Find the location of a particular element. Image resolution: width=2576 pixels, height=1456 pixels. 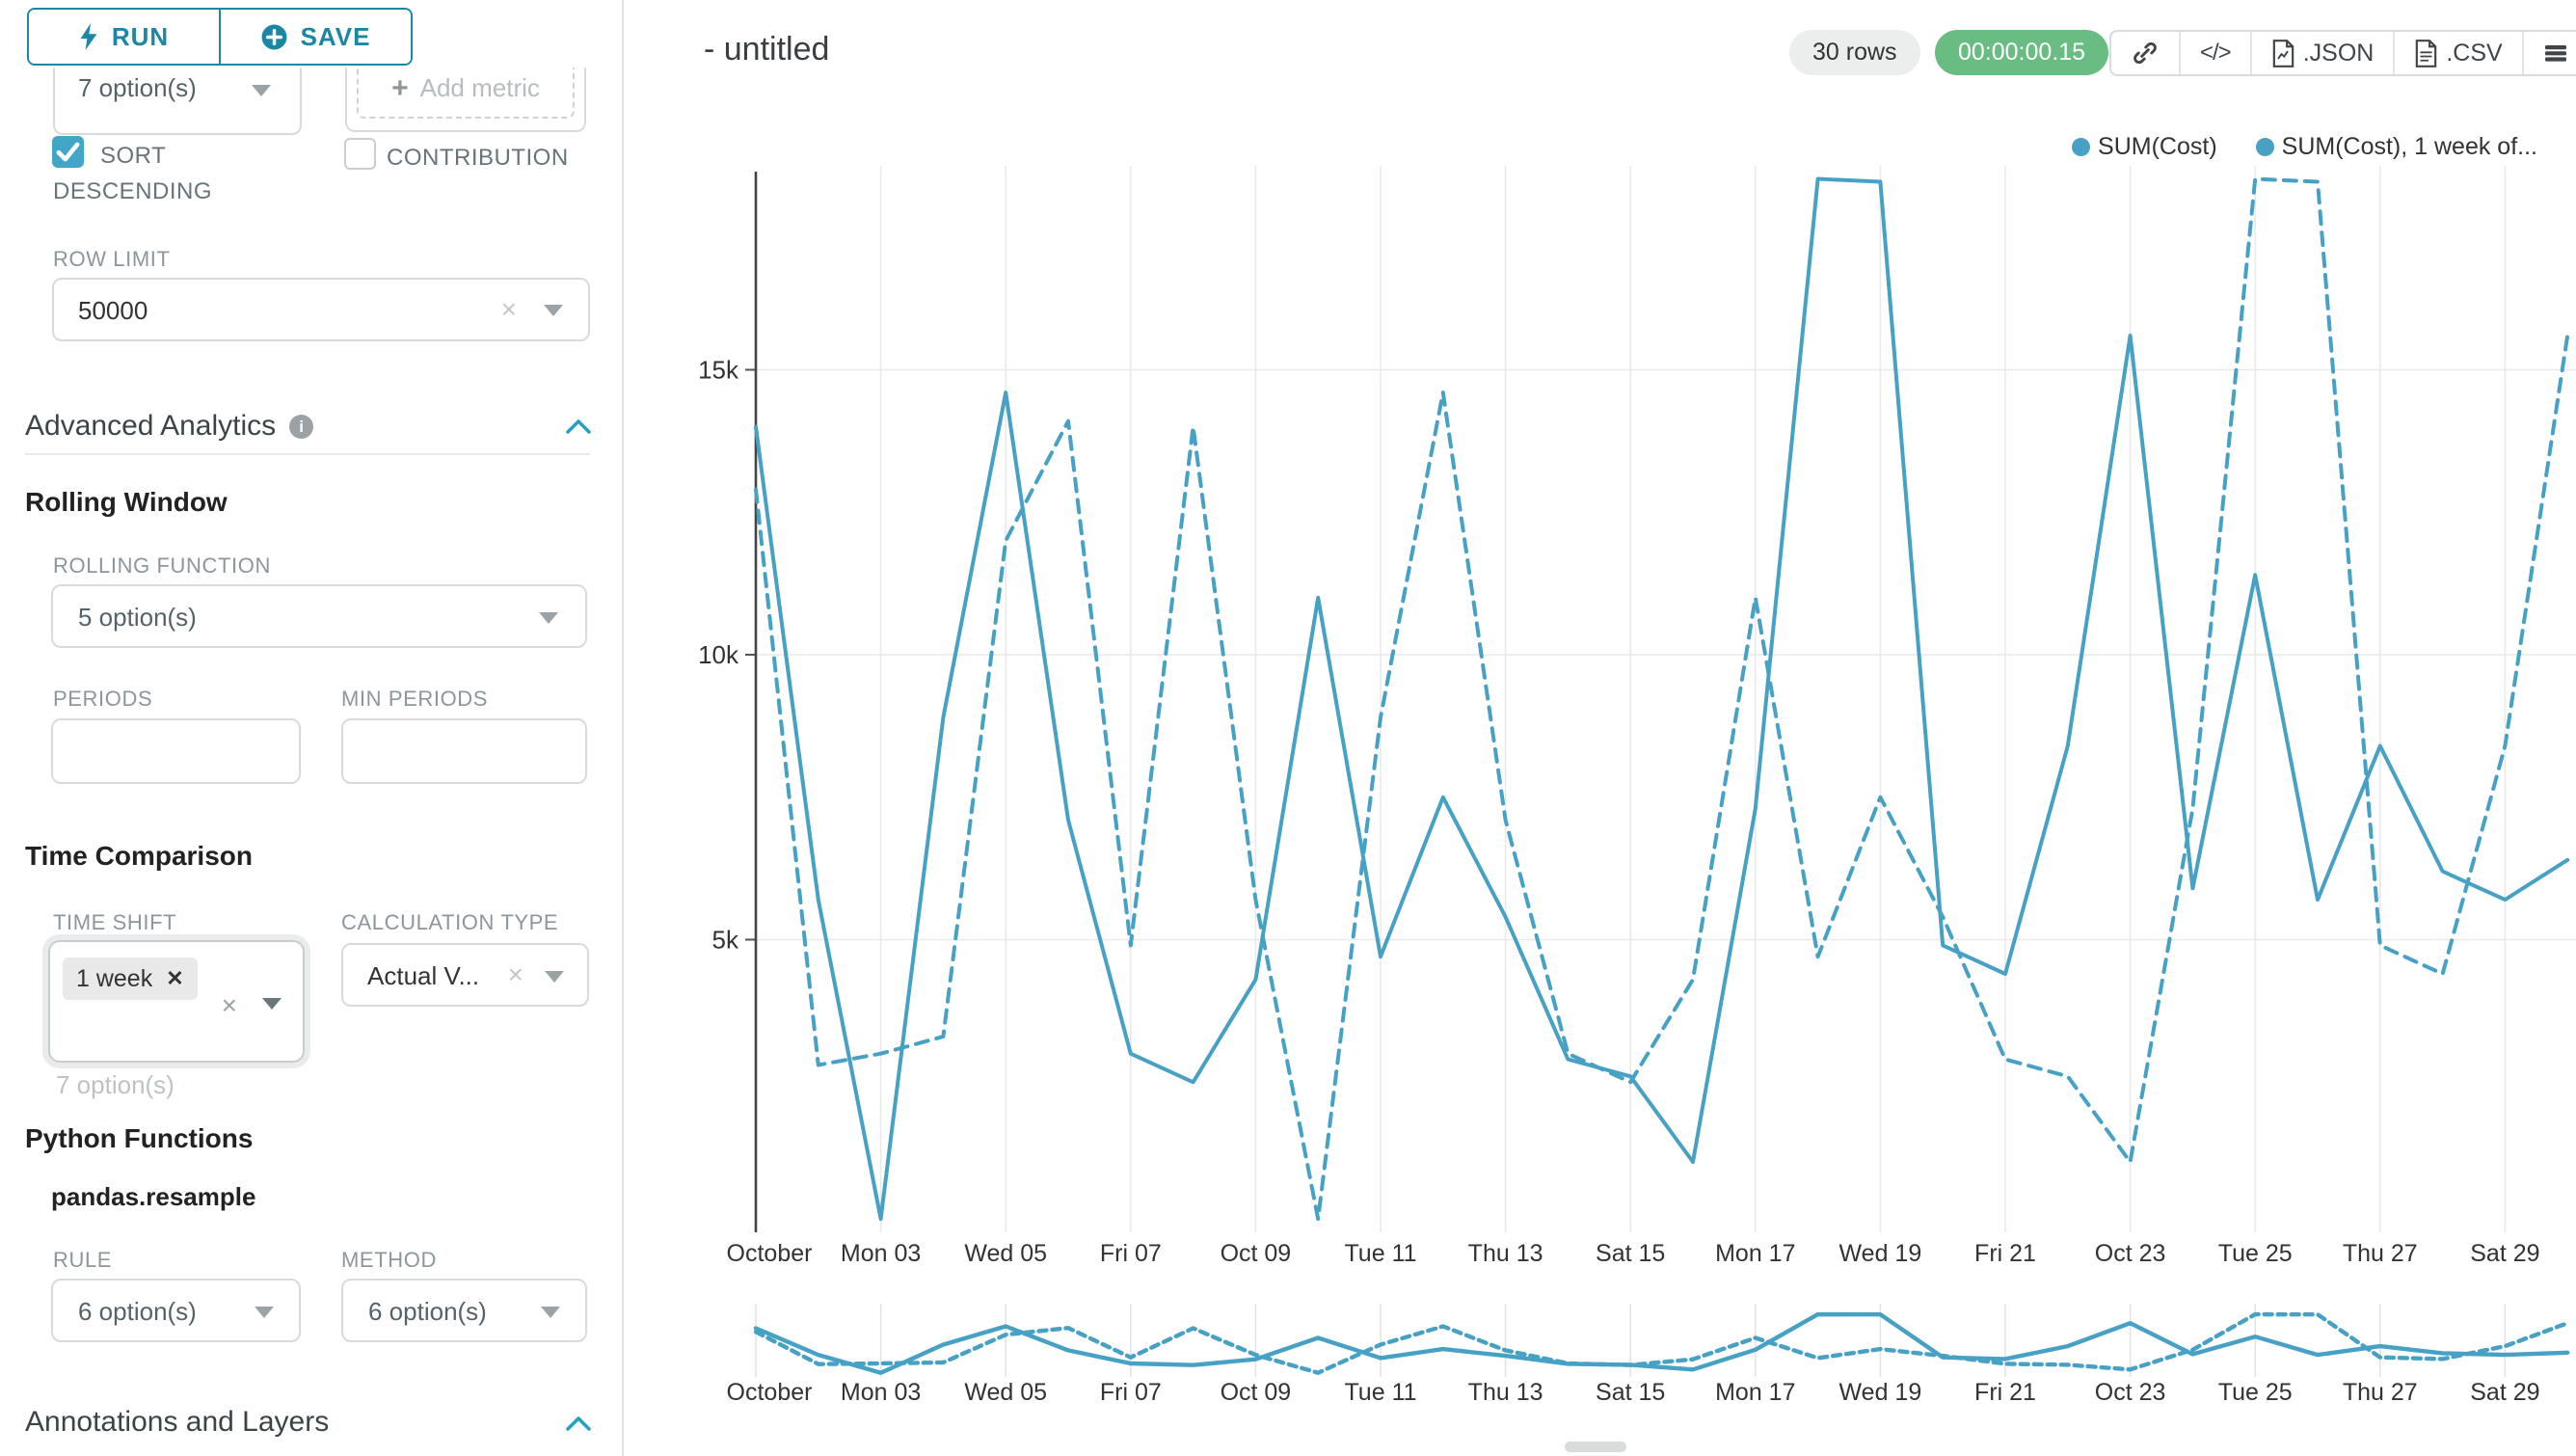

json-label: .JSON is located at coordinates (2339, 53).